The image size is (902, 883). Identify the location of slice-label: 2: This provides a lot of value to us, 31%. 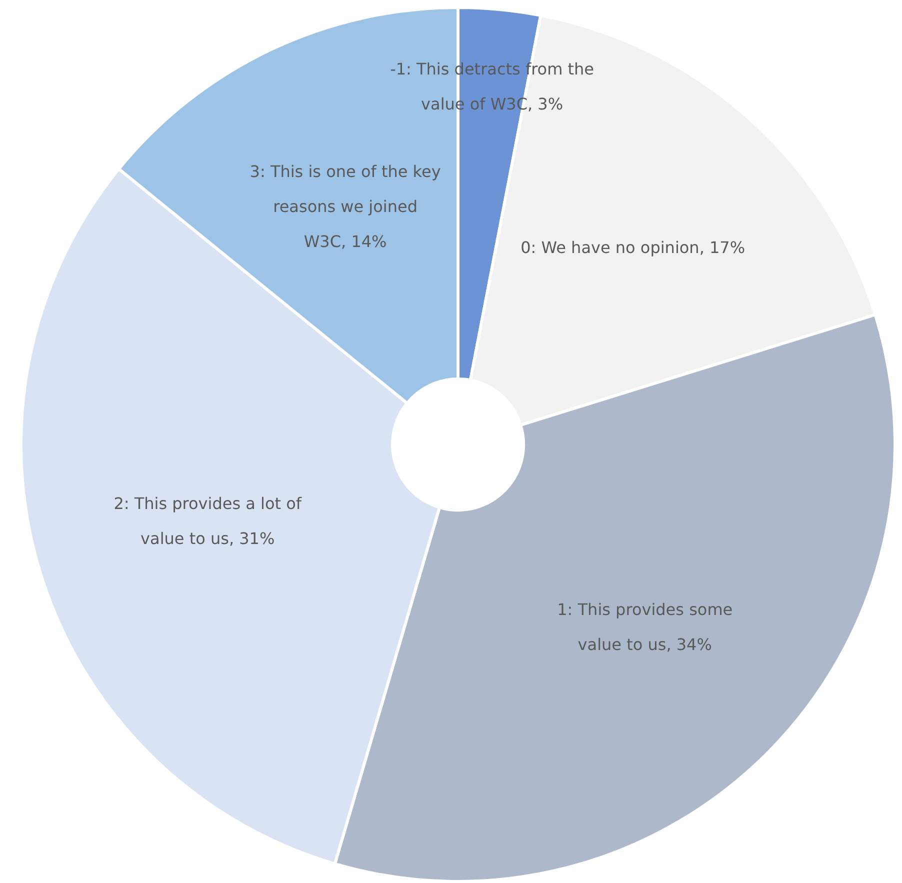
(208, 521).